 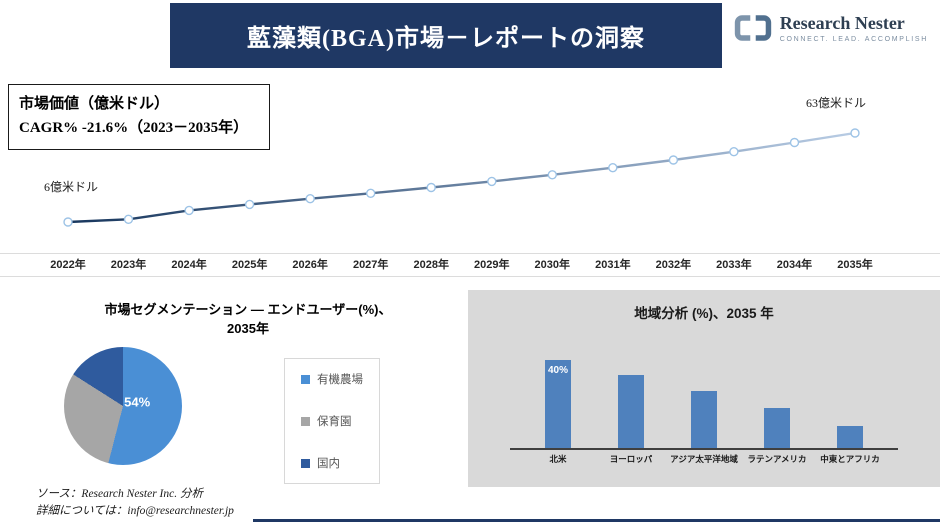 I want to click on line-end-value-label: 63億米ドル, so click(x=836, y=103).